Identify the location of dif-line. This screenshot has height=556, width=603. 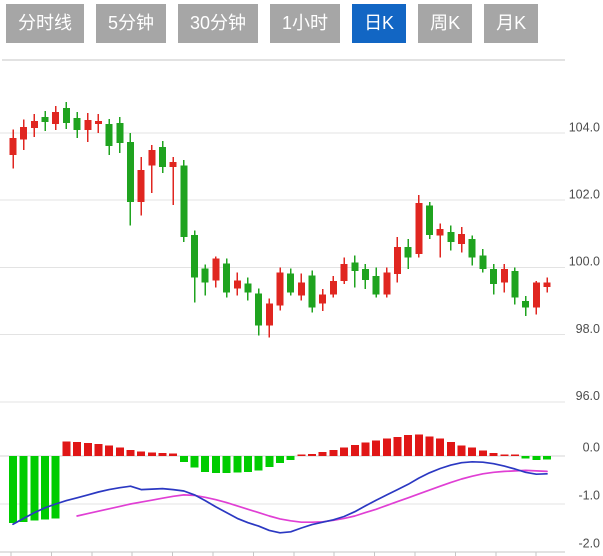
(280, 497).